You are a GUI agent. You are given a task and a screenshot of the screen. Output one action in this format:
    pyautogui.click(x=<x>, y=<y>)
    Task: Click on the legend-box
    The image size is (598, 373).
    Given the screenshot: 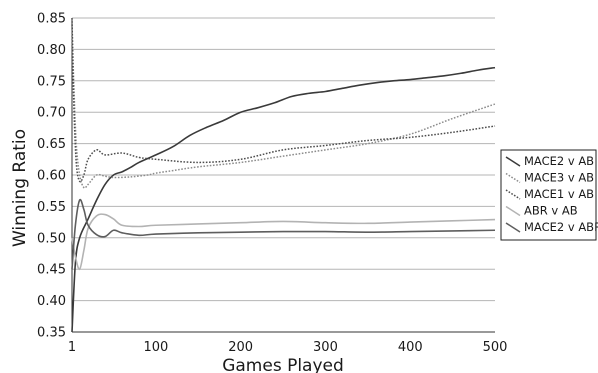 What is the action you would take?
    pyautogui.click(x=548, y=195)
    